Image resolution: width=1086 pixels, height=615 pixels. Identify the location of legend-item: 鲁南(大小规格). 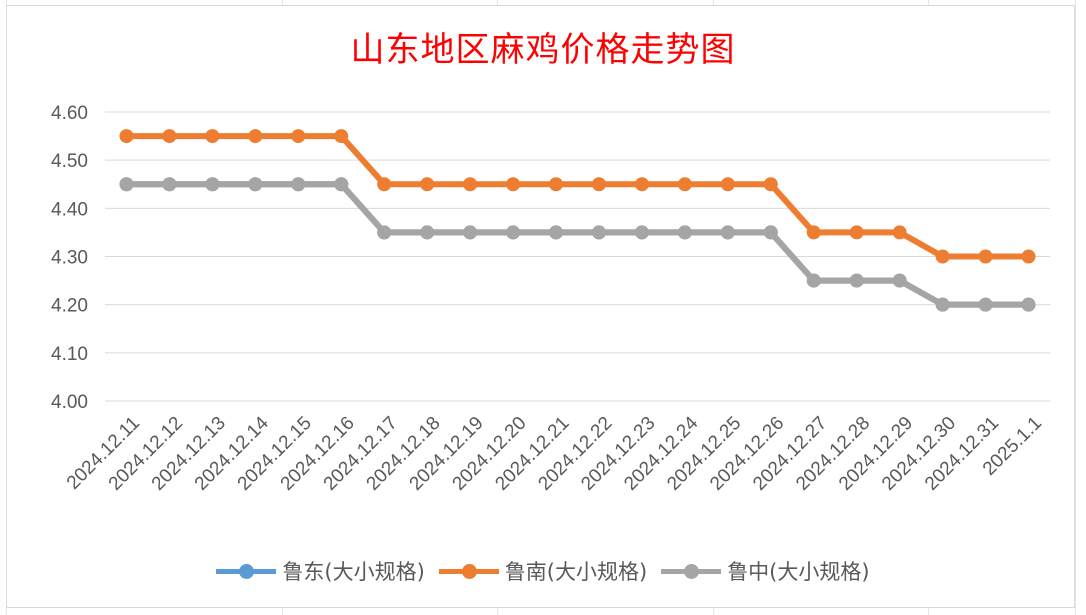
(543, 571).